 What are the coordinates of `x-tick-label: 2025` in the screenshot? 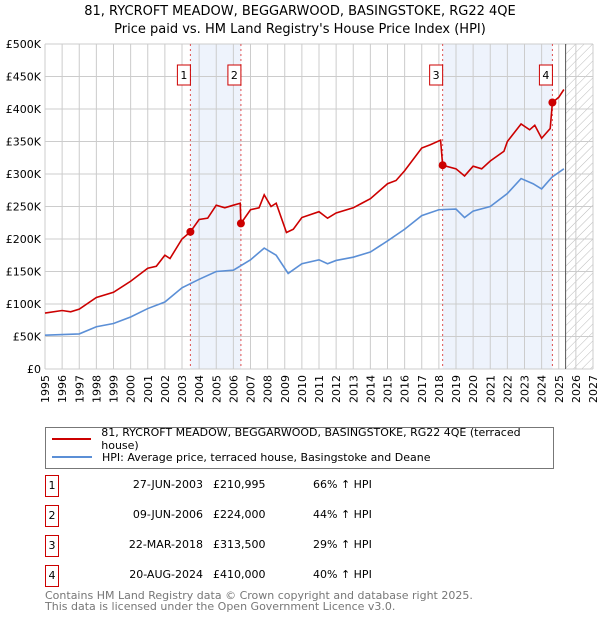 It's located at (559, 389).